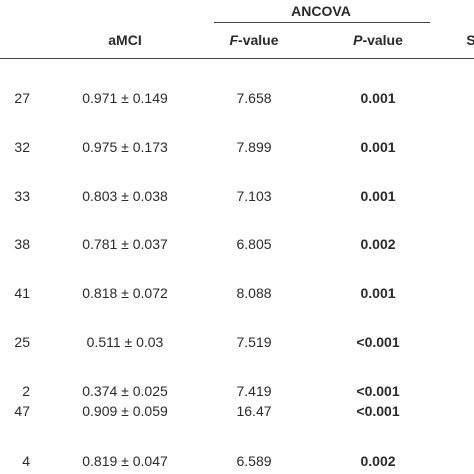  What do you see at coordinates (22, 98) in the screenshot?
I see `clipped-cell: 27` at bounding box center [22, 98].